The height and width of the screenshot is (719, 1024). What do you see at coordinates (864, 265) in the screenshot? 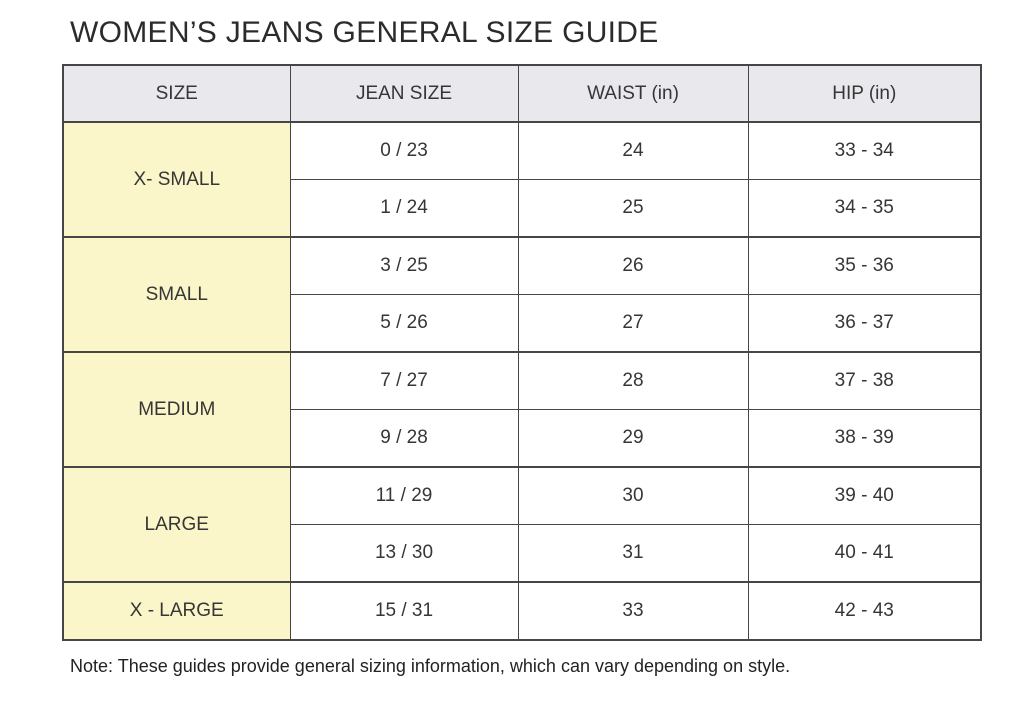
I see `hip-cell: 35 - 36` at bounding box center [864, 265].